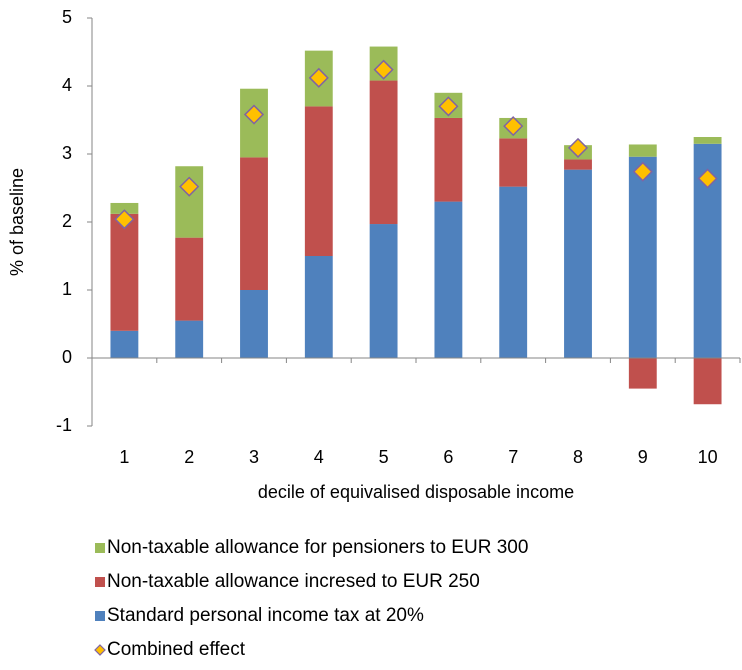  I want to click on y-tick-label: 0, so click(67, 357).